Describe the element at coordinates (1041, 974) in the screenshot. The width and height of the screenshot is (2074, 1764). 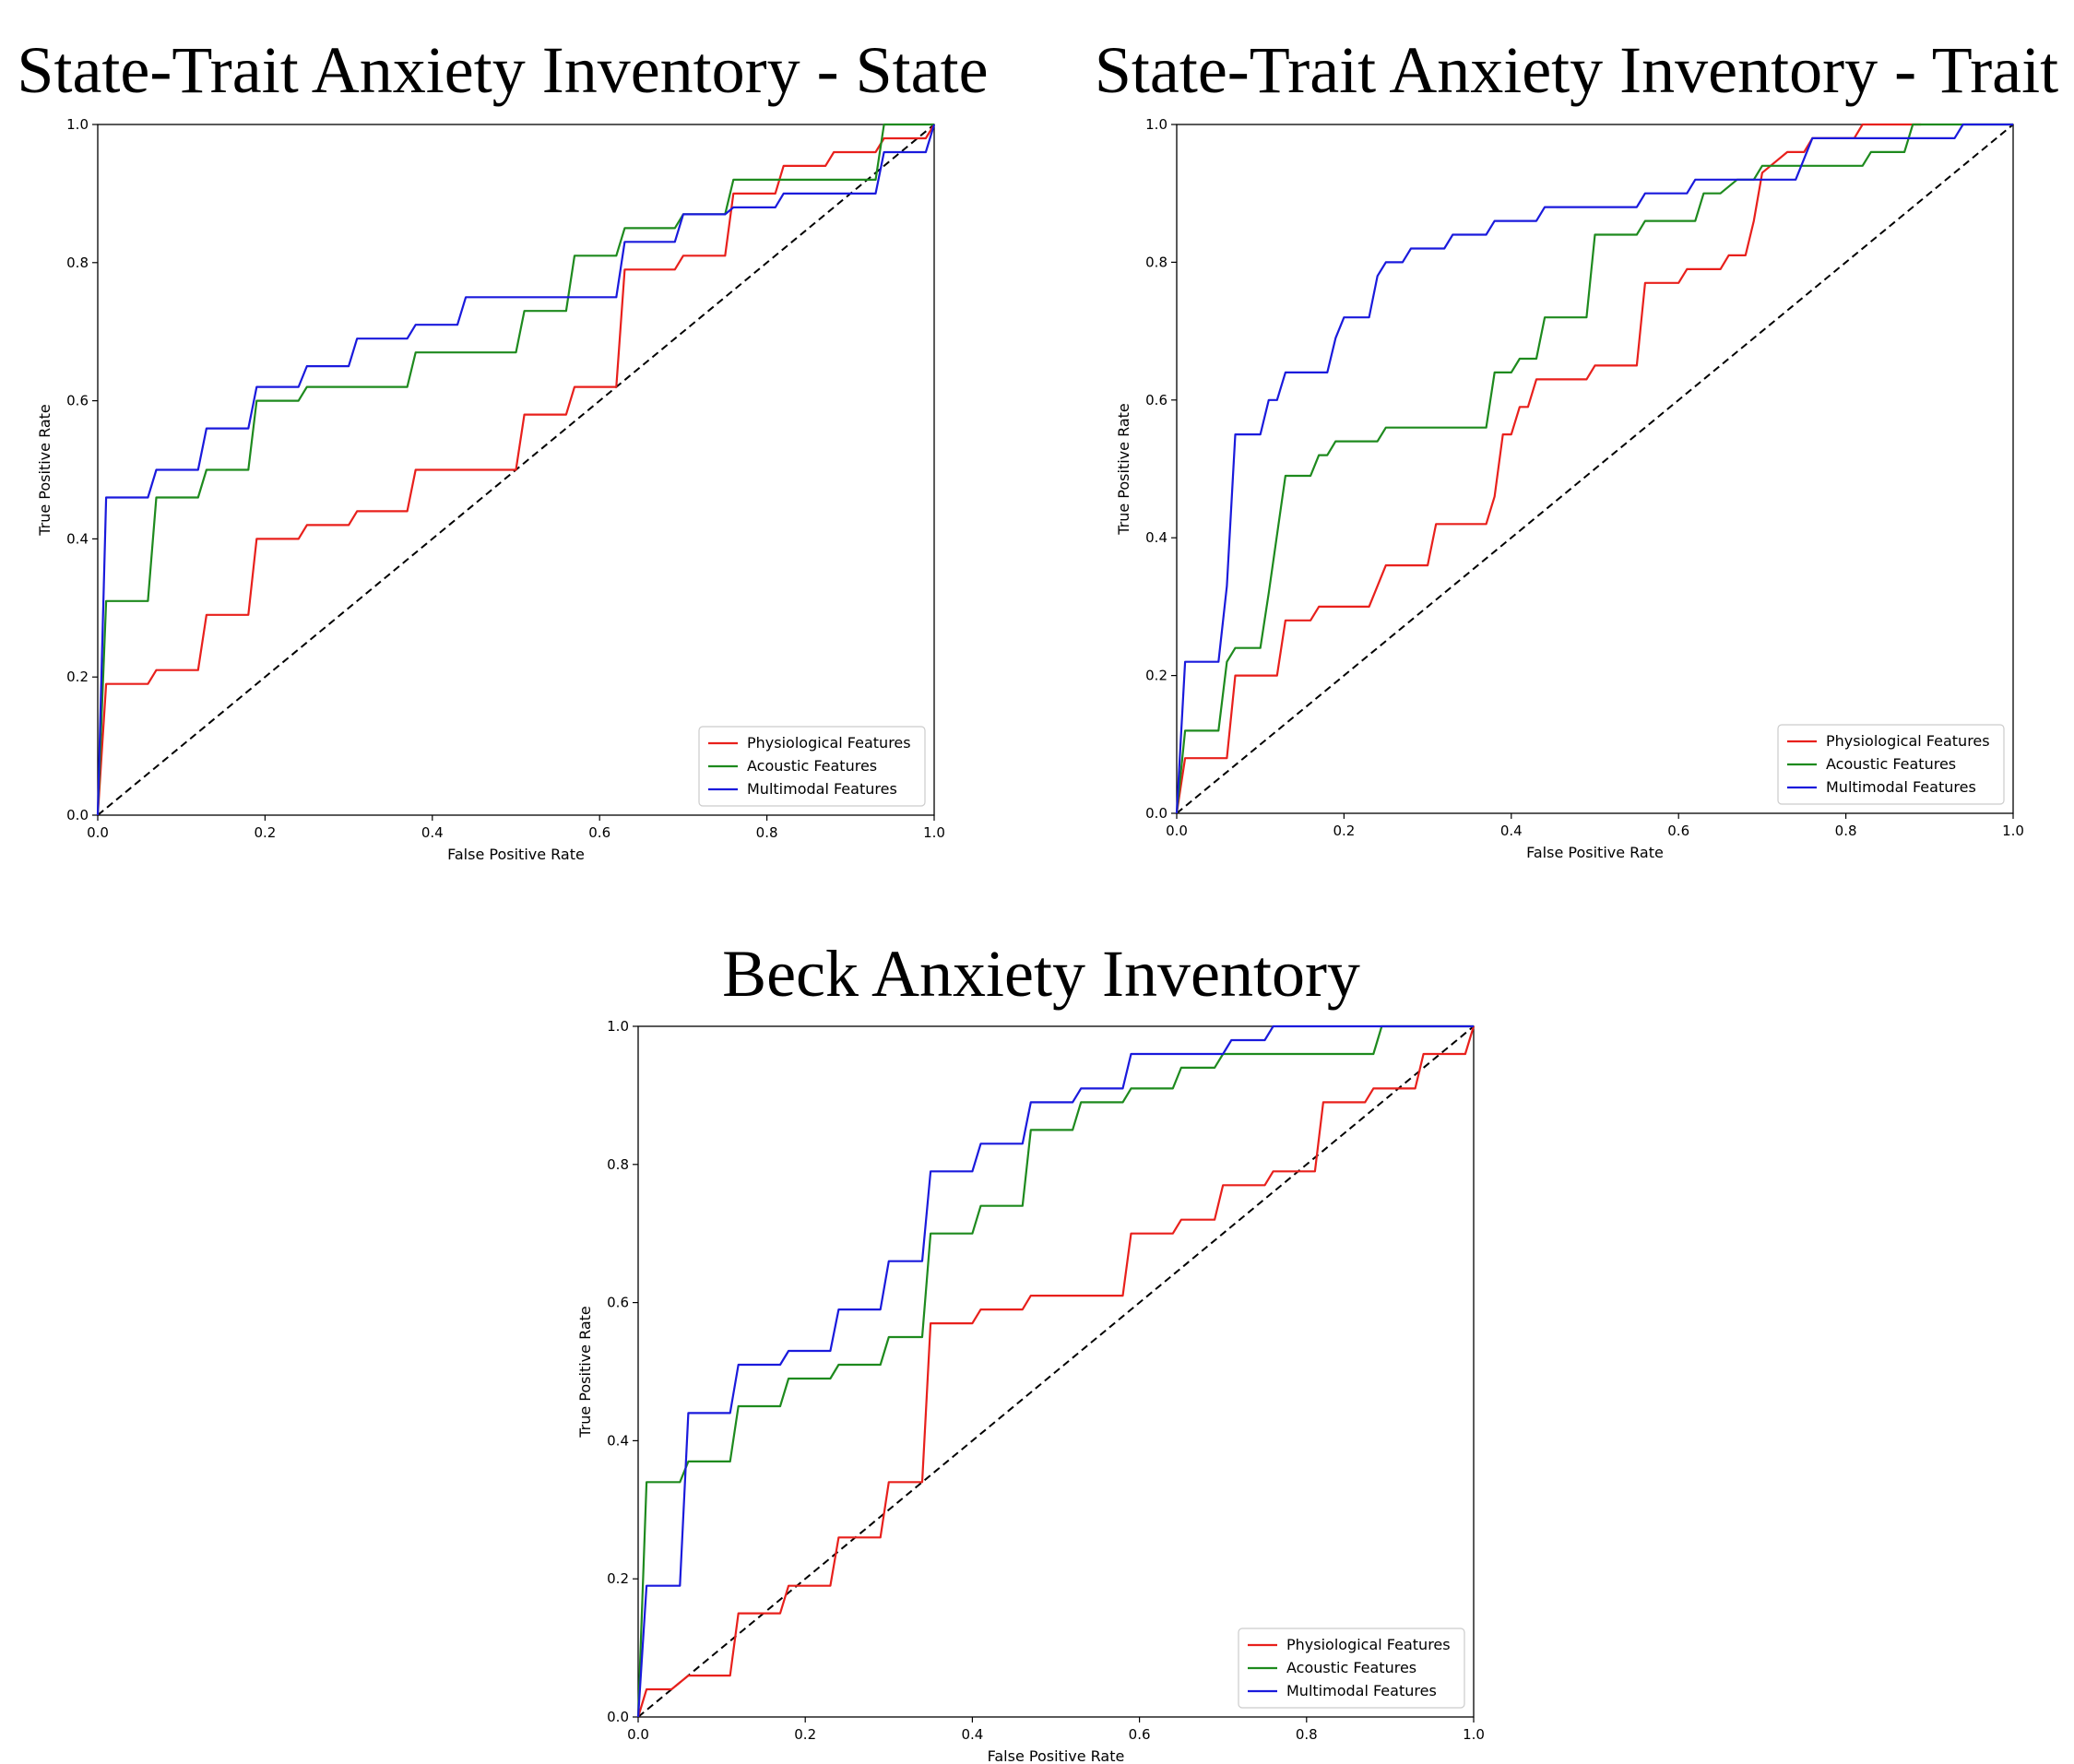
I see `chart-title-beck: Beck Anxiety Inventory` at that location.